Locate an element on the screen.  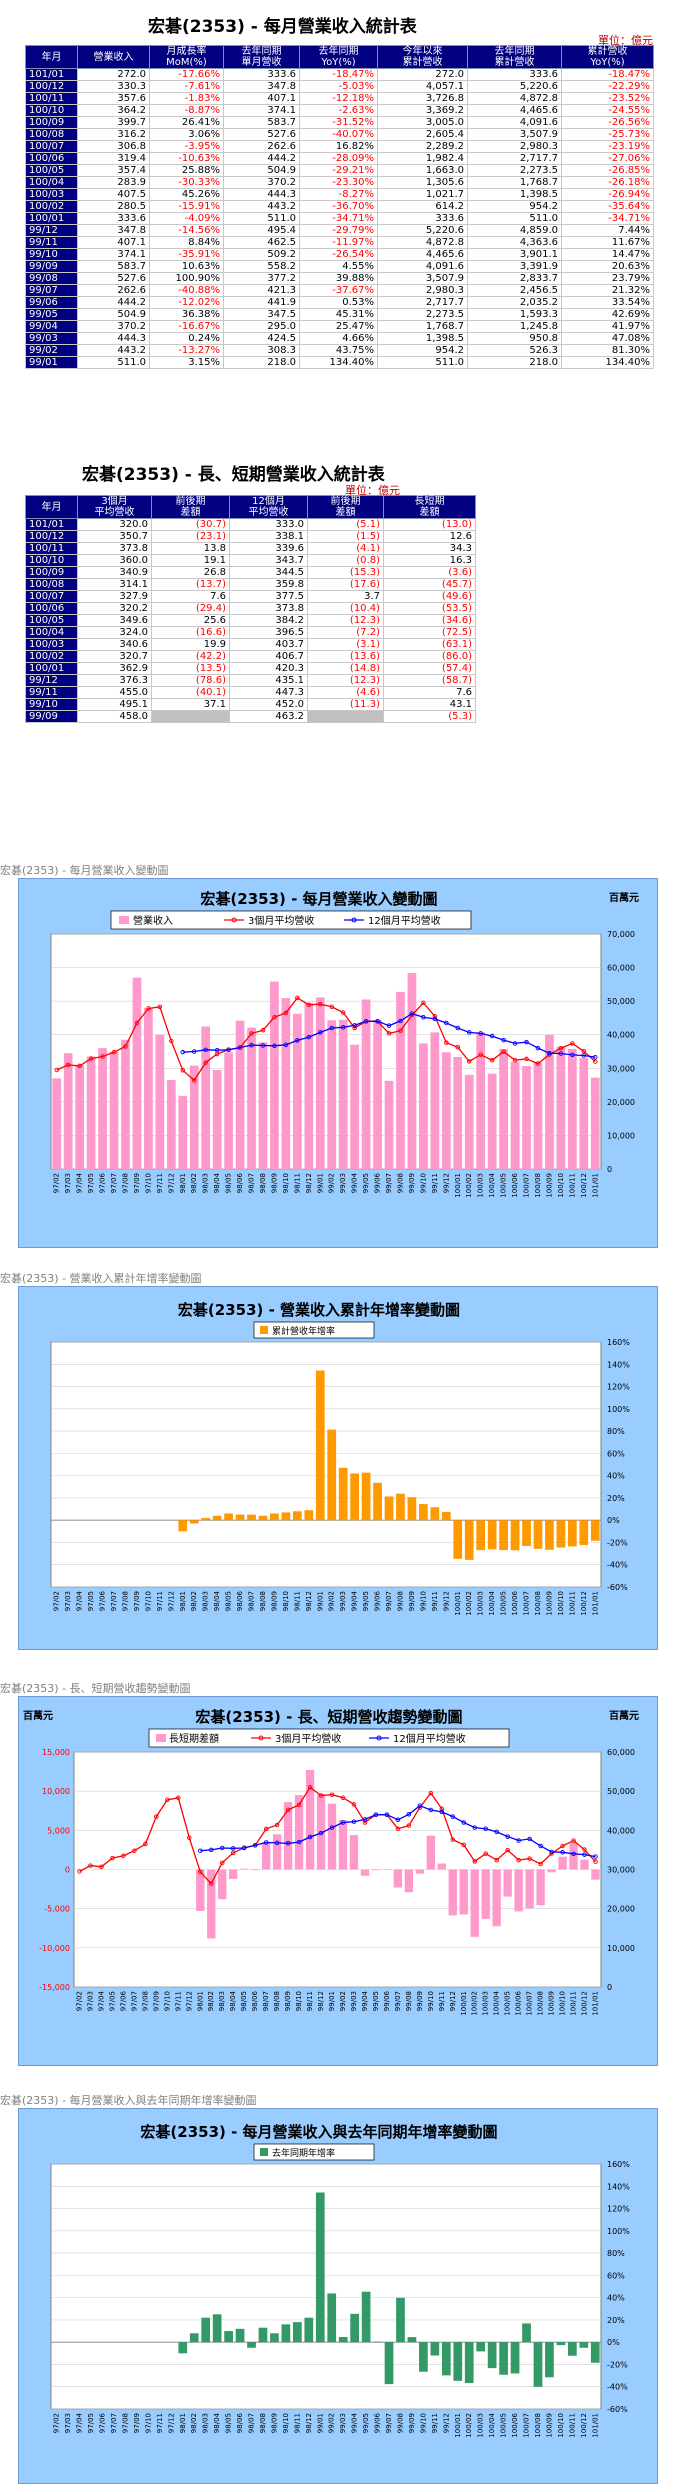
row-month-cell: 100/09 is located at coordinates (51, 572).